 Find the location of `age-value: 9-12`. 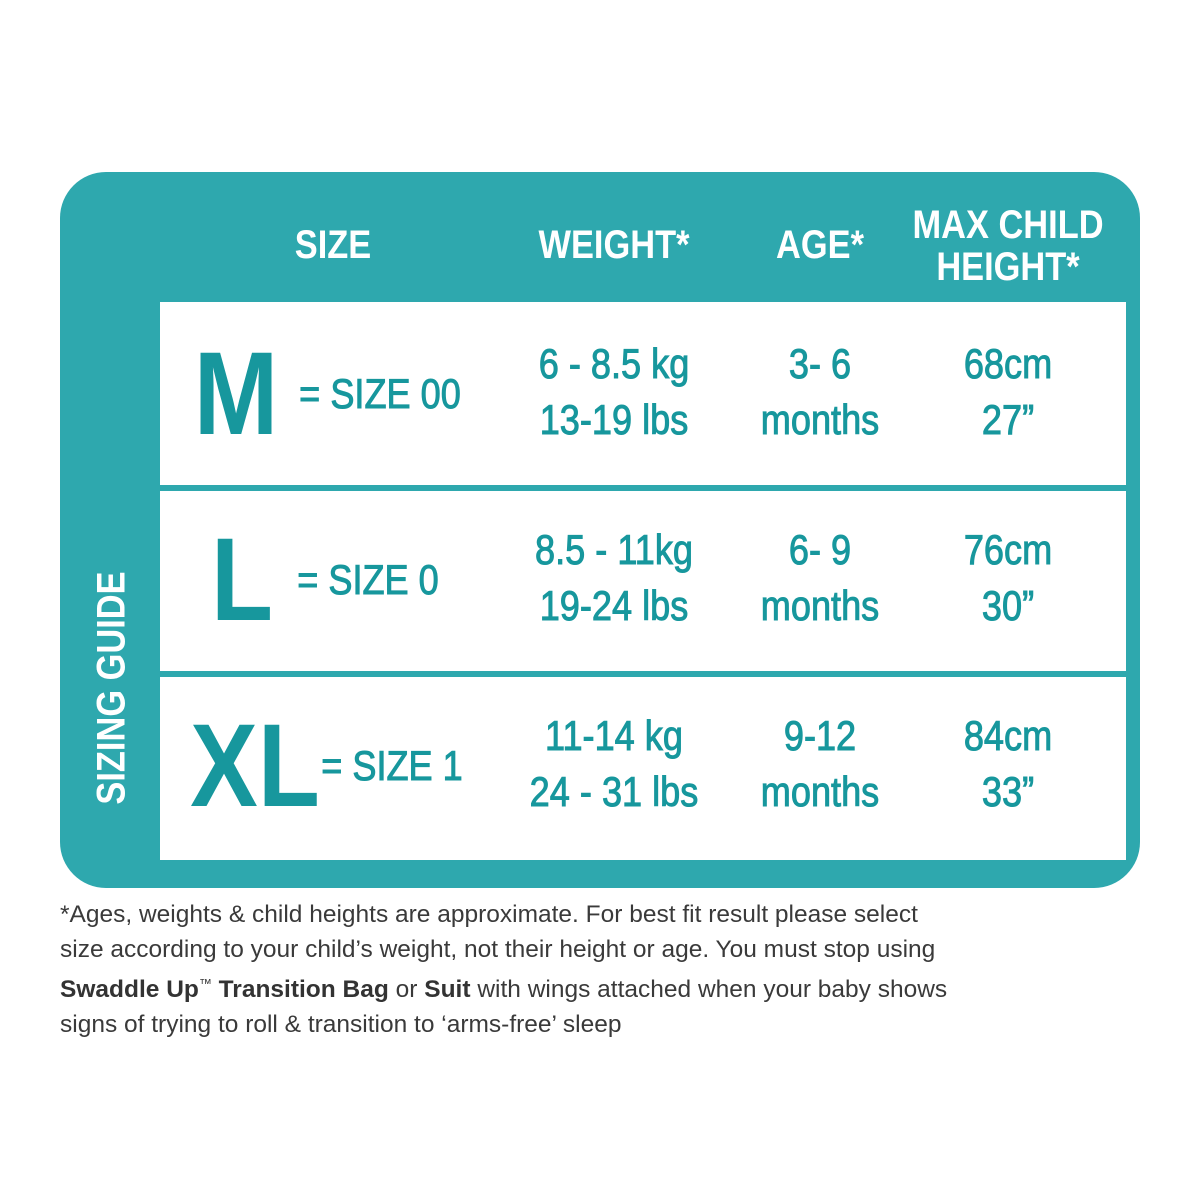

age-value: 9-12 is located at coordinates (820, 735).